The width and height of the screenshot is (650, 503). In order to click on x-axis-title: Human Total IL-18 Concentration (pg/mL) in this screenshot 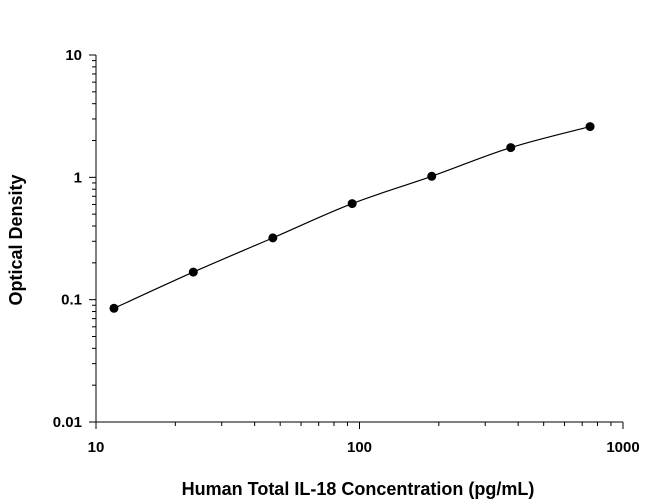, I will do `click(358, 489)`.